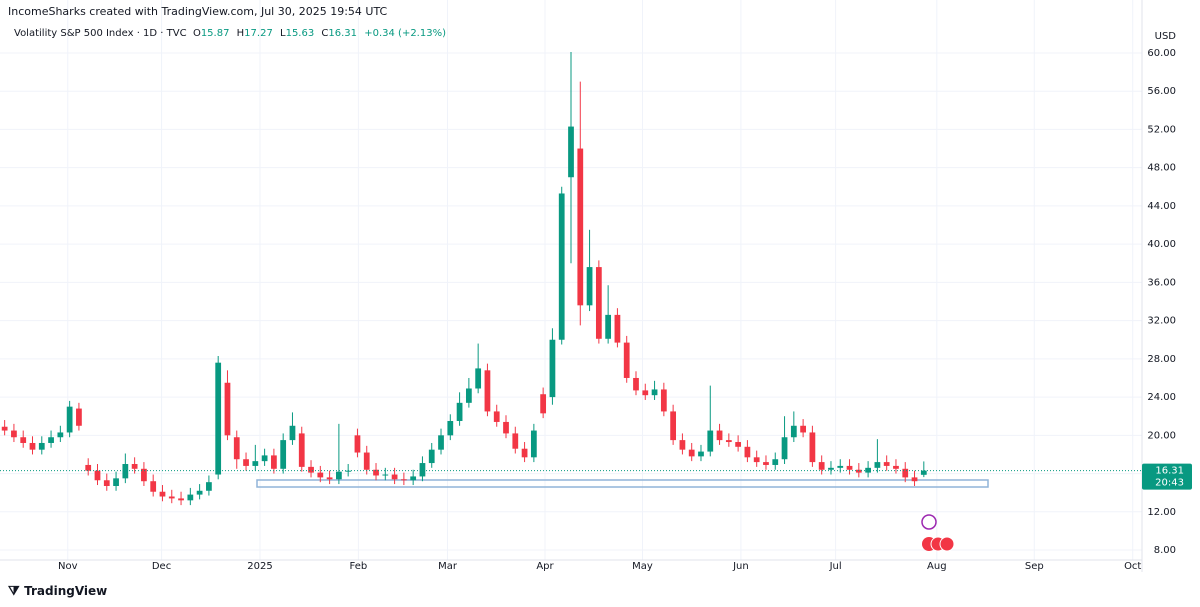 The image size is (1200, 607). What do you see at coordinates (1165, 550) in the screenshot?
I see `y-tick-label: 8.00` at bounding box center [1165, 550].